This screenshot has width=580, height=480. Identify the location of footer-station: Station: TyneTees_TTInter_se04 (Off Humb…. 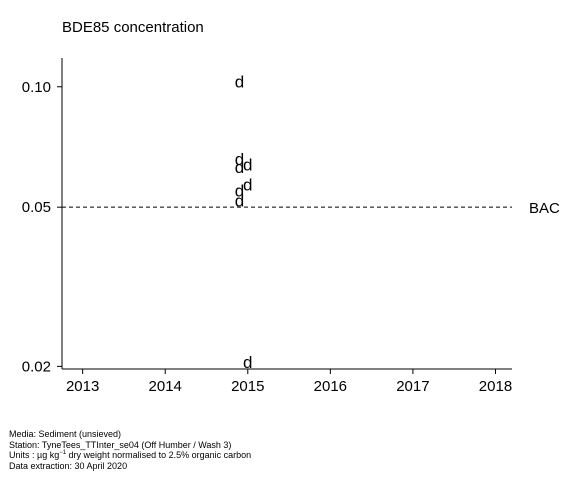
(120, 444).